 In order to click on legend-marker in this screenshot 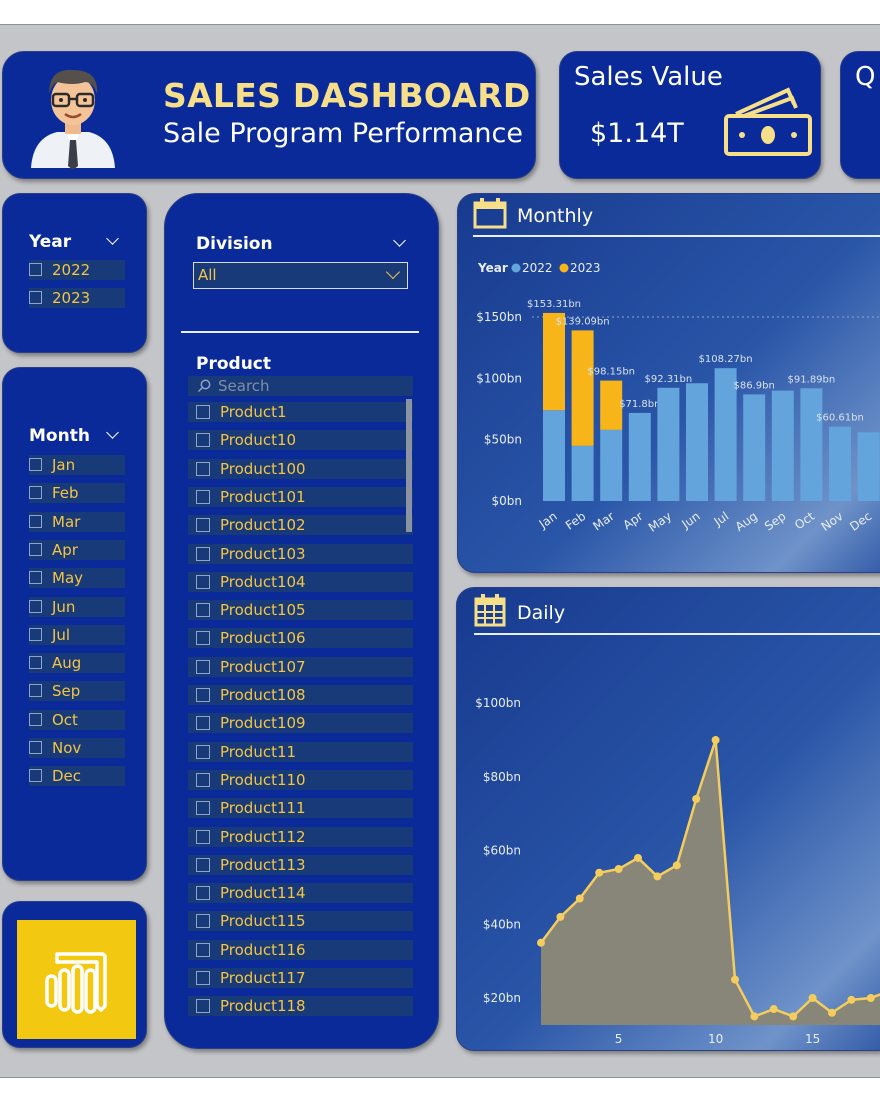, I will do `click(516, 268)`.